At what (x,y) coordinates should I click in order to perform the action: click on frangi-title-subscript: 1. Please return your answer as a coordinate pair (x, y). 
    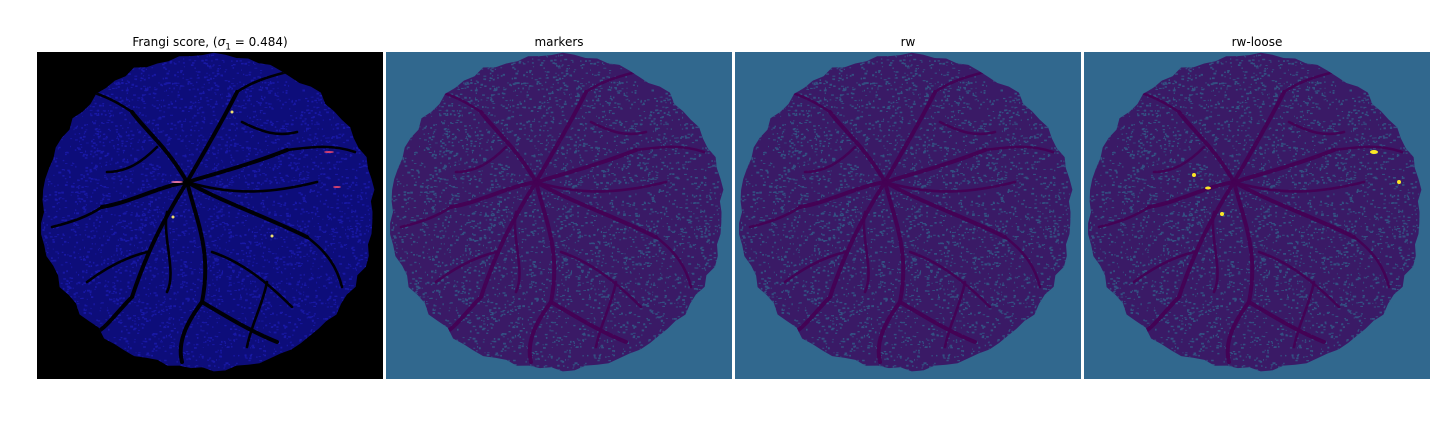
    Looking at the image, I should click on (228, 47).